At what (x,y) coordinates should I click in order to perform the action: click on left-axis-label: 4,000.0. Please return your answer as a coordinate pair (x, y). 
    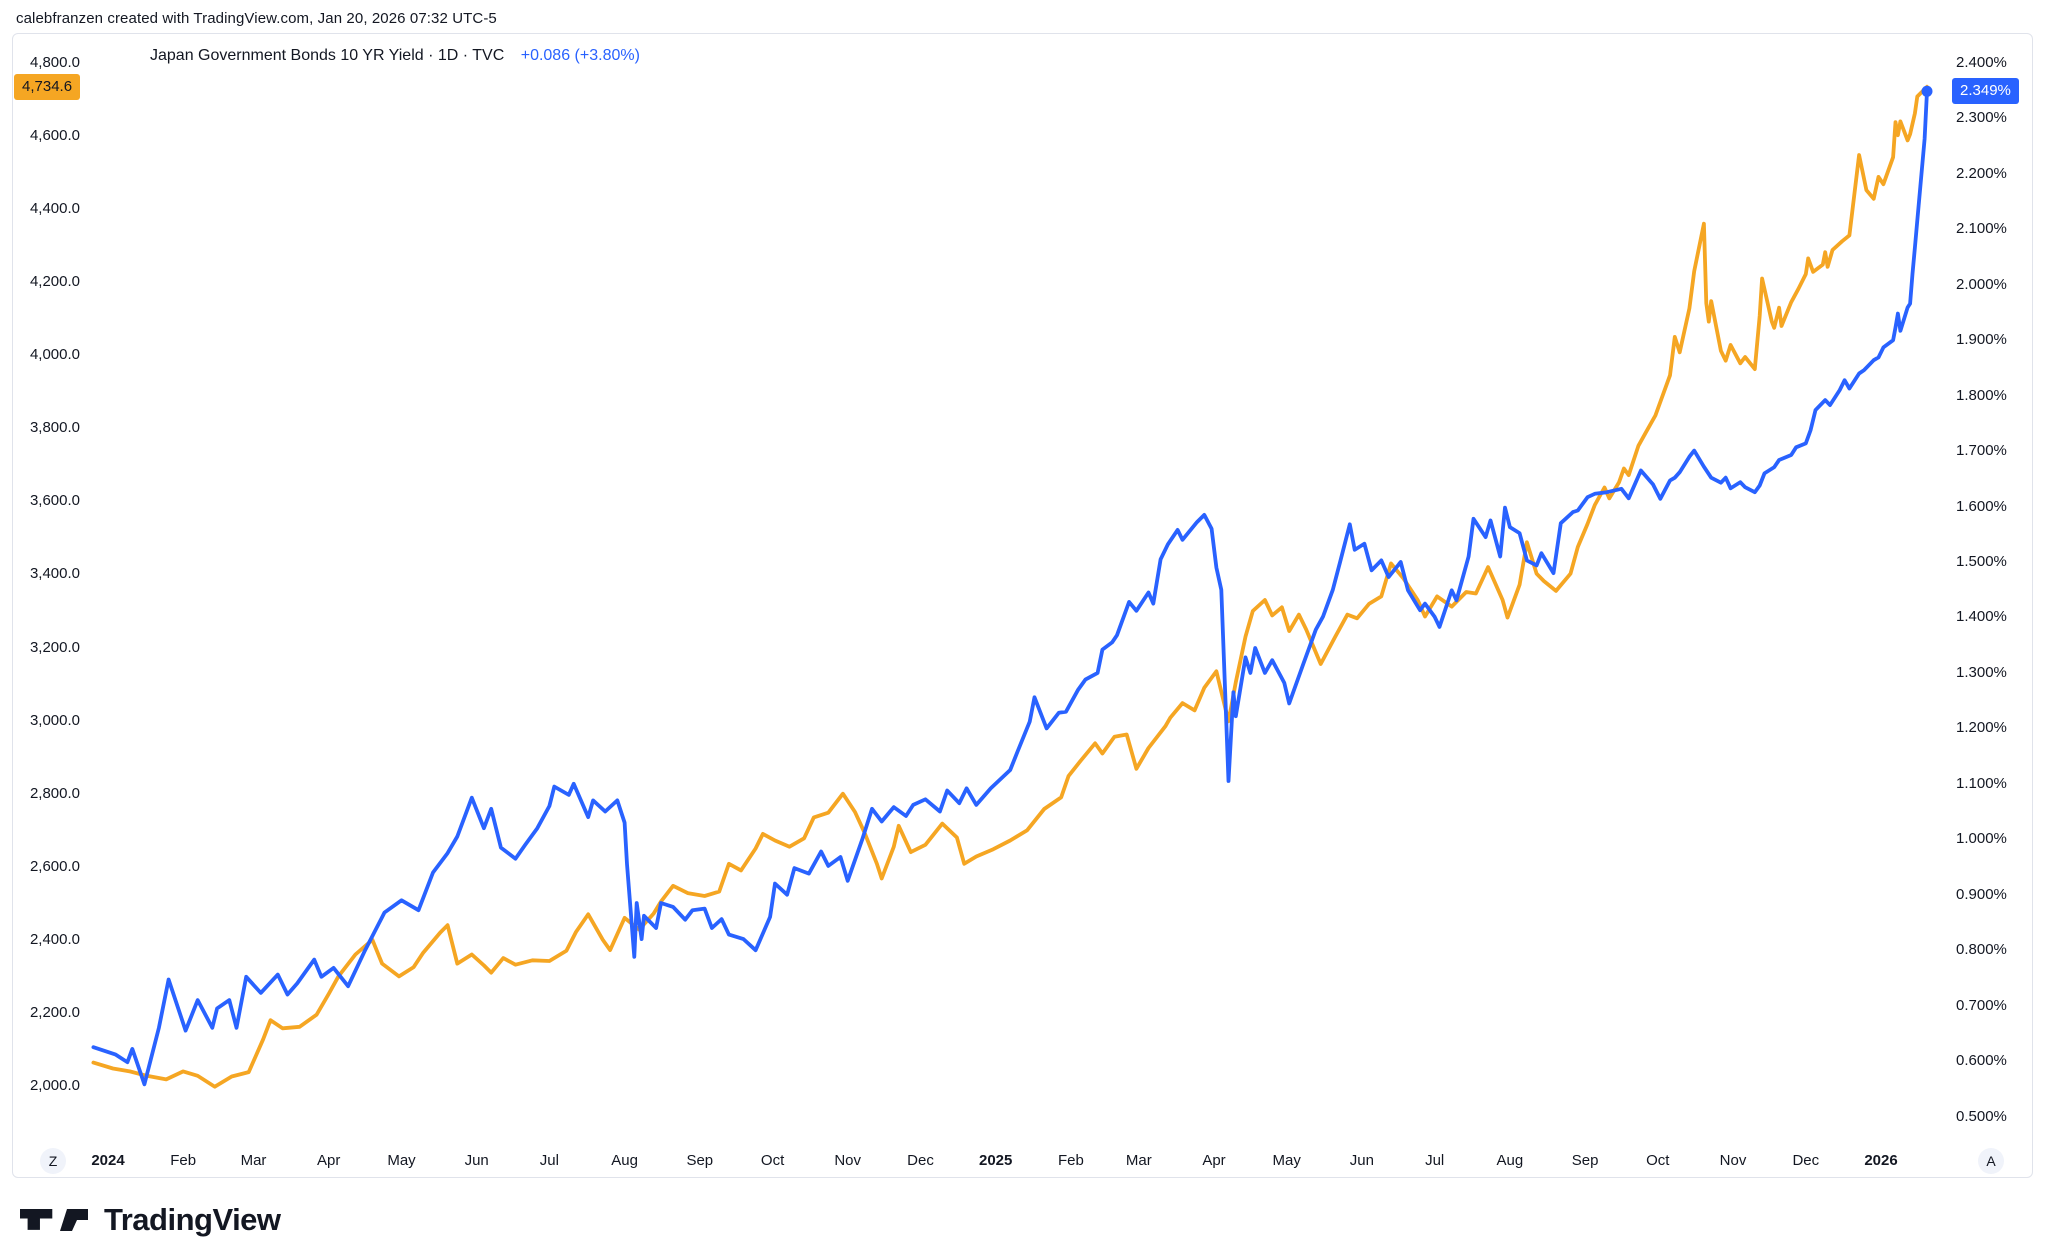
    Looking at the image, I should click on (54, 355).